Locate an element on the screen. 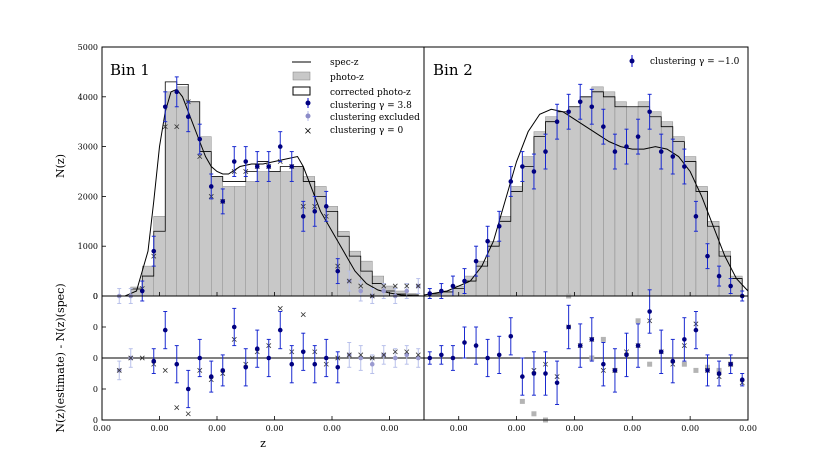  y-tick-label-top: 1000 is located at coordinates (88, 246).